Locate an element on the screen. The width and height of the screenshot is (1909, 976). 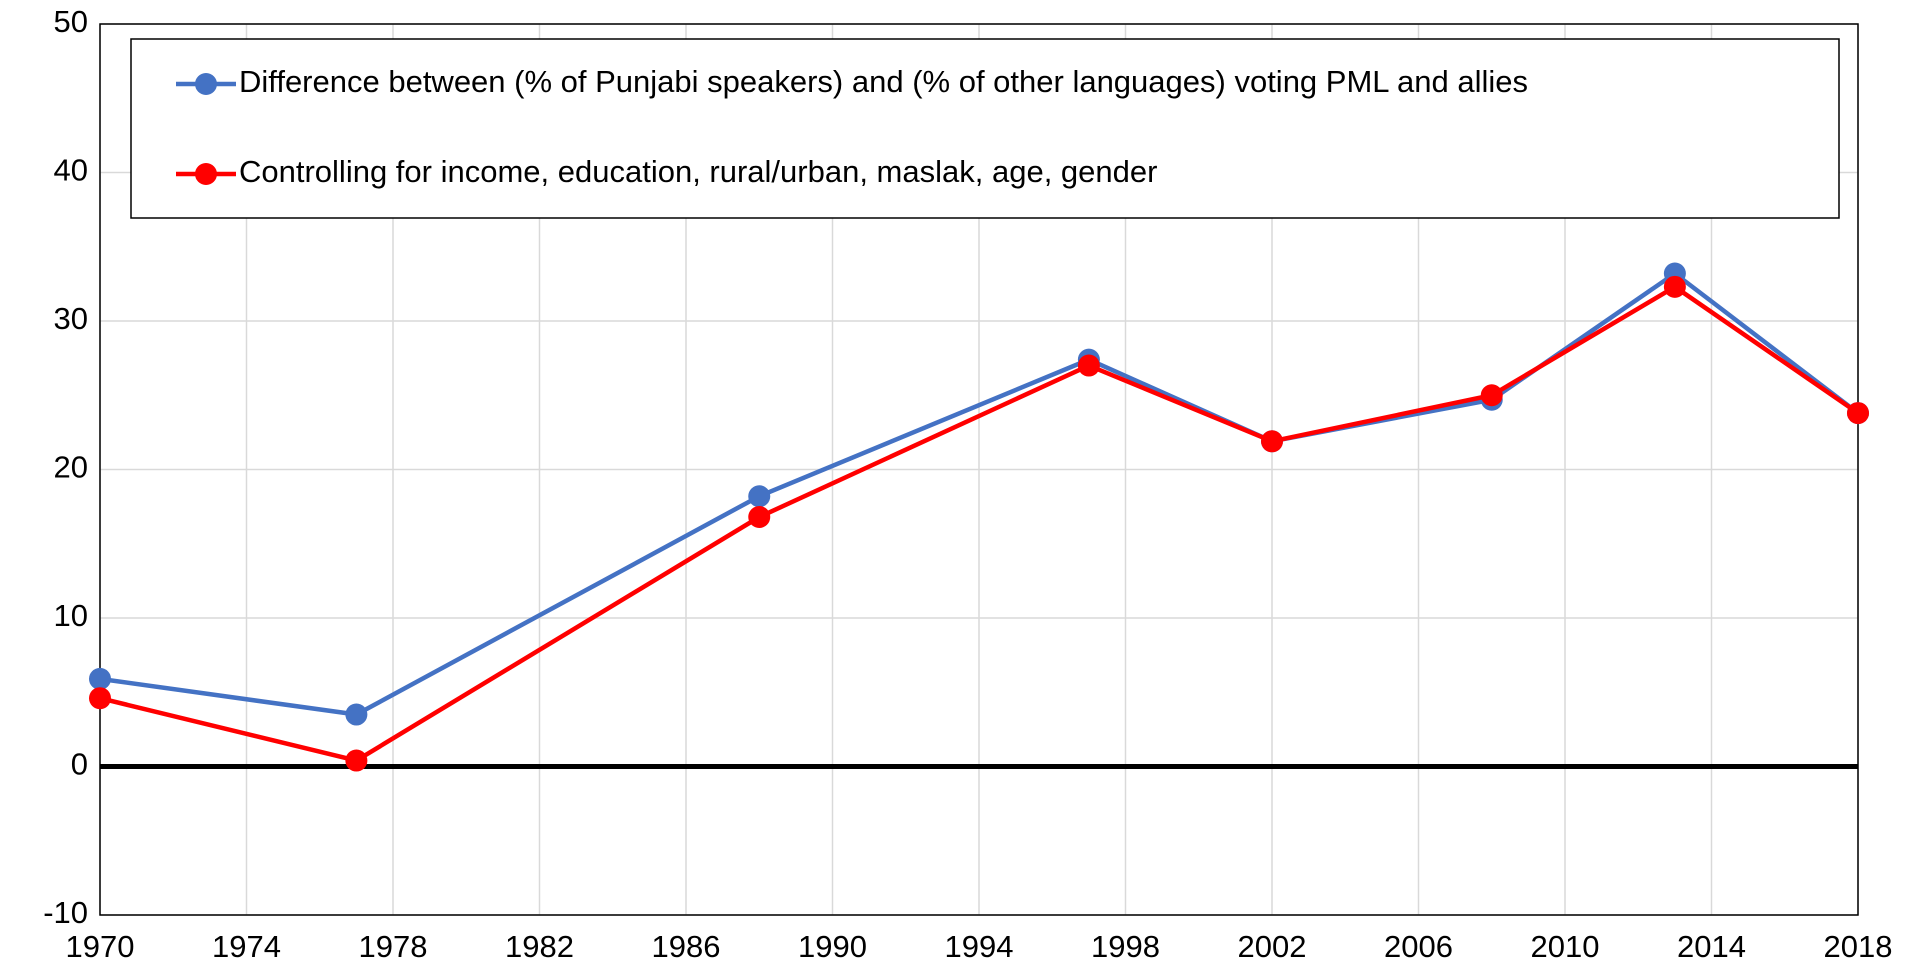
x-tick-label: 1990 is located at coordinates (832, 946).